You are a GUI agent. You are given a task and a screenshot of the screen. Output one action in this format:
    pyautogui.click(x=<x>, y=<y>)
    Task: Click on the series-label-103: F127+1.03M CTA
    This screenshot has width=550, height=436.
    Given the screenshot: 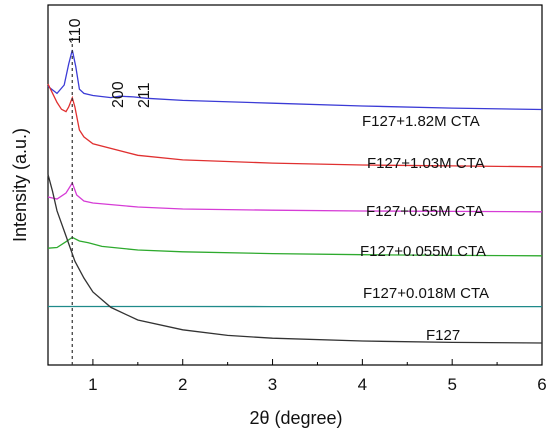 What is the action you would take?
    pyautogui.click(x=426, y=163)
    